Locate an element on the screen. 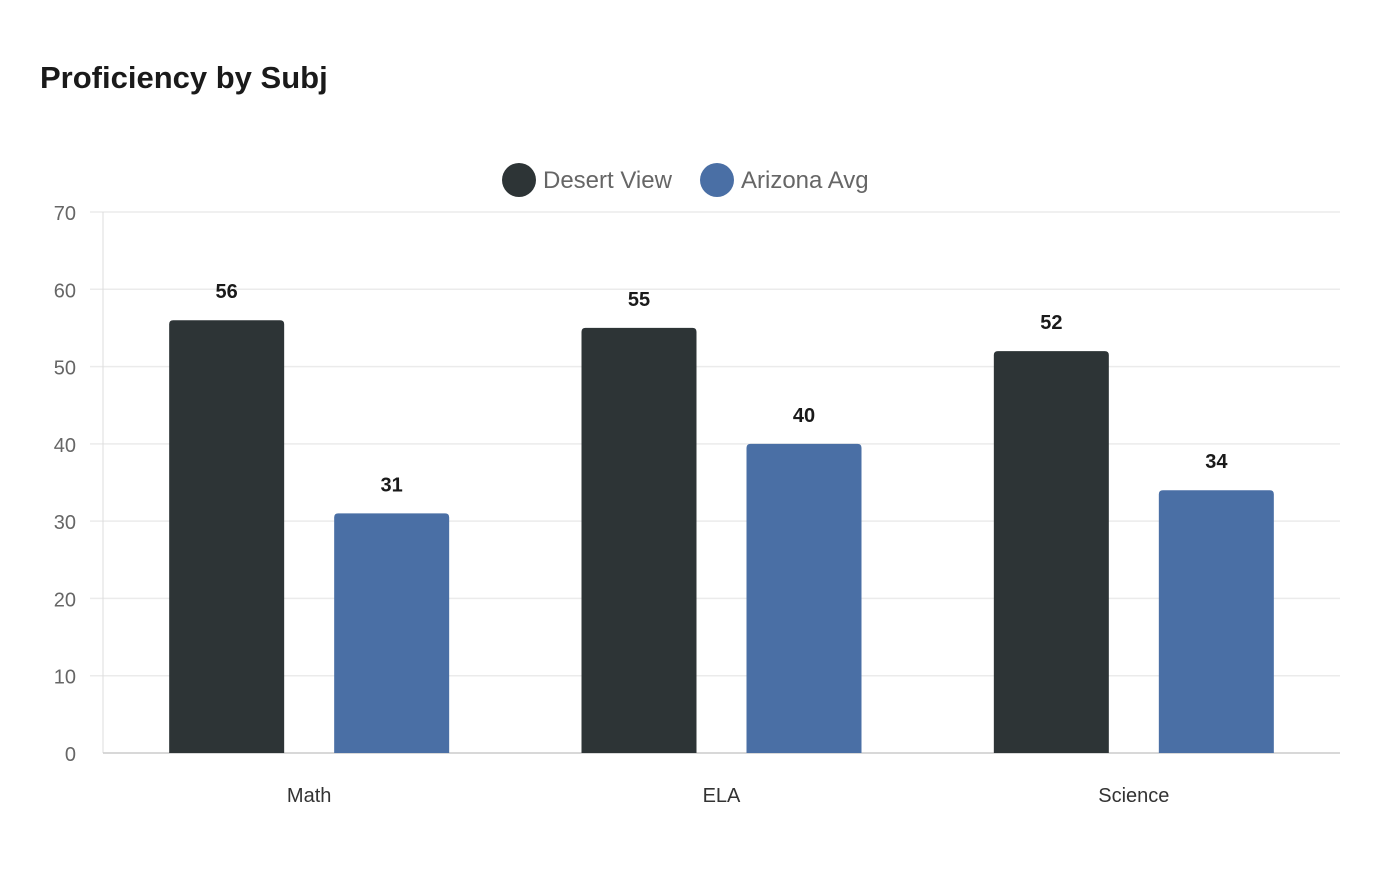 The image size is (1400, 880). y-tick-label: 50 is located at coordinates (65, 369).